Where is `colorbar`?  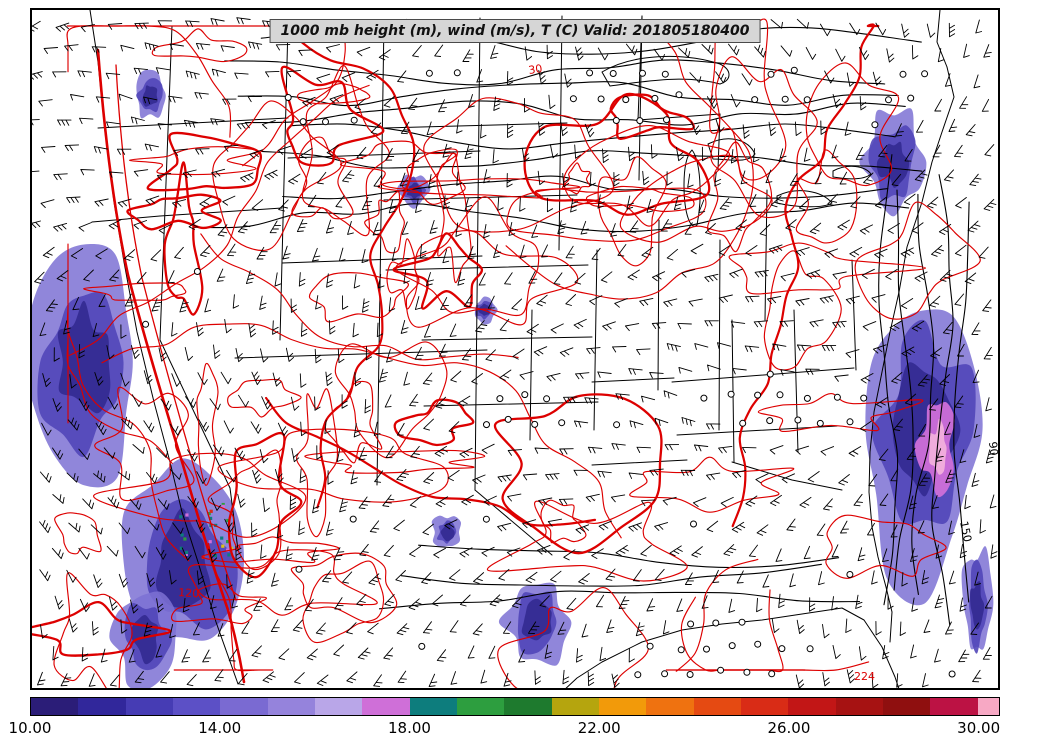
colorbar is located at coordinates (515, 706).